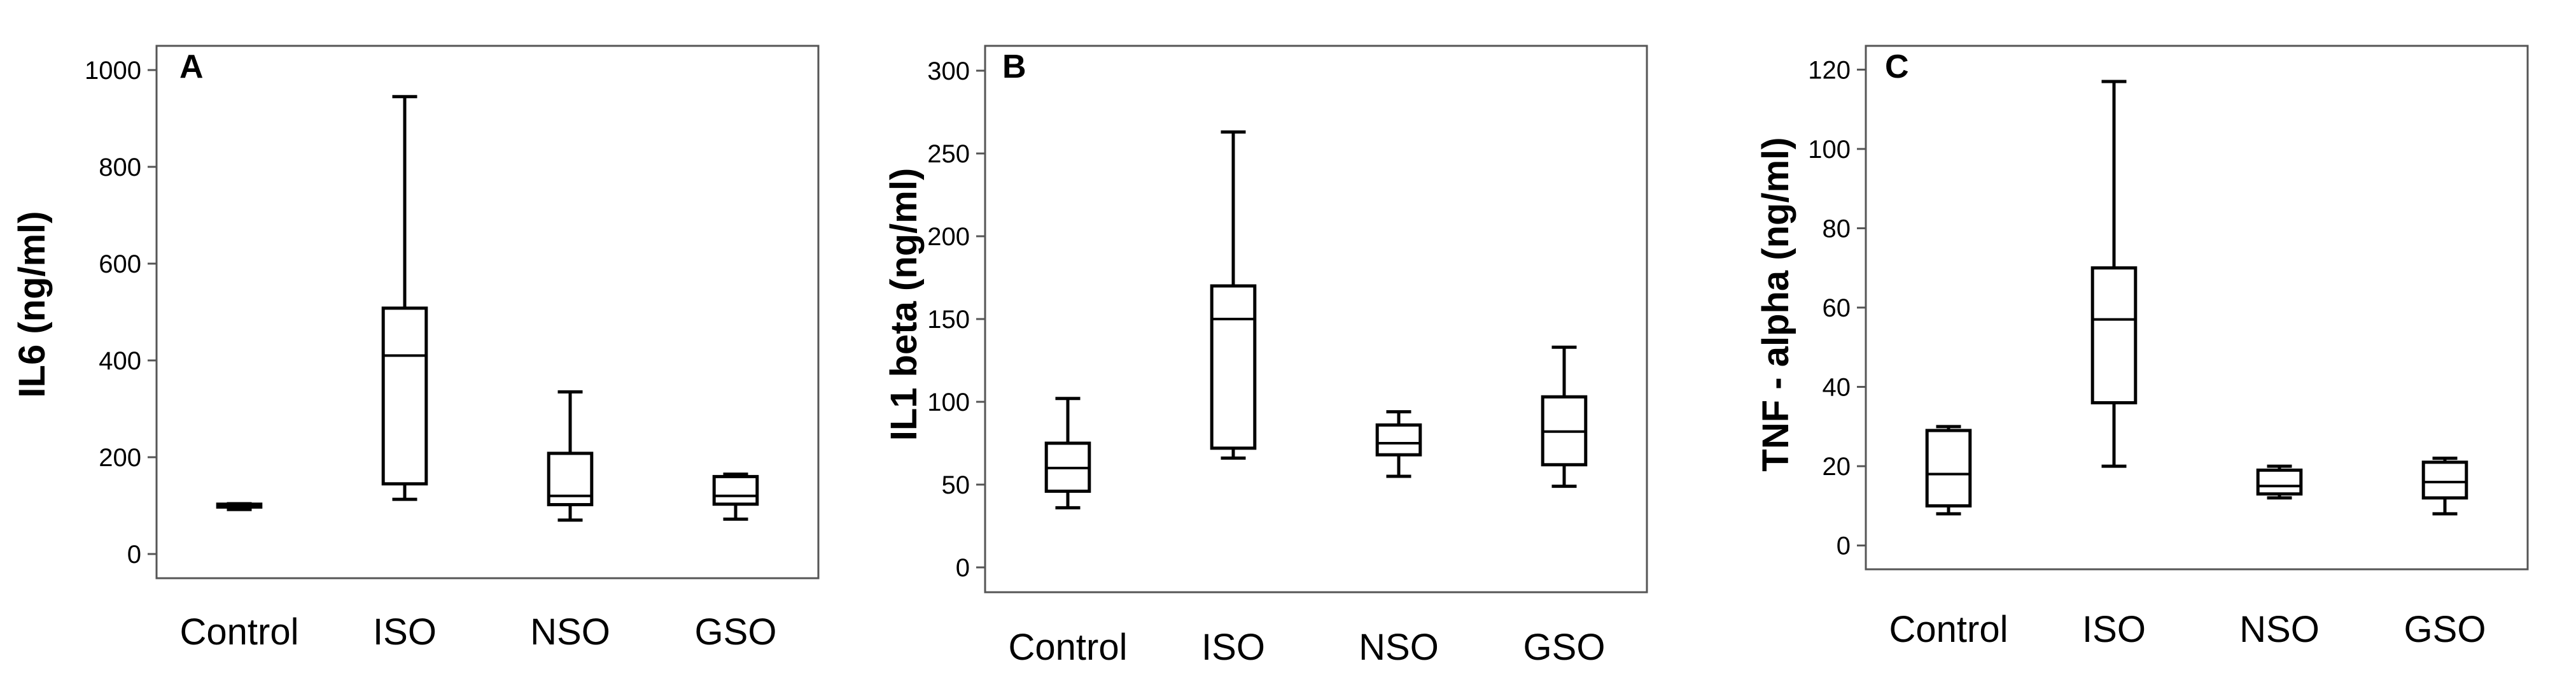 The image size is (2576, 675). Describe the element at coordinates (1829, 150) in the screenshot. I see `panel-c-y-tick-label: 100` at that location.